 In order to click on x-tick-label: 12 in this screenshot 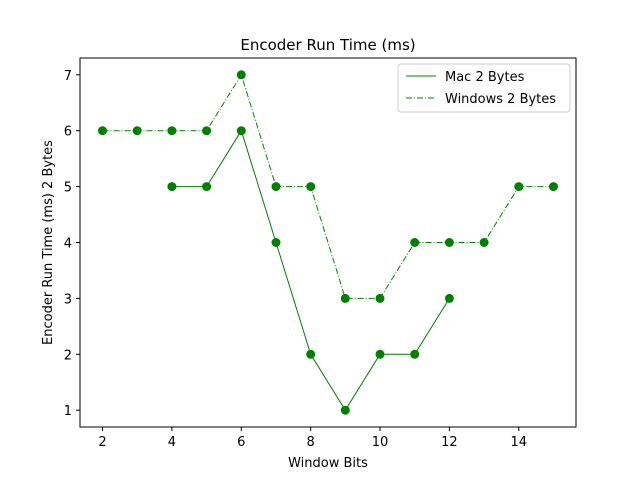, I will do `click(449, 442)`.